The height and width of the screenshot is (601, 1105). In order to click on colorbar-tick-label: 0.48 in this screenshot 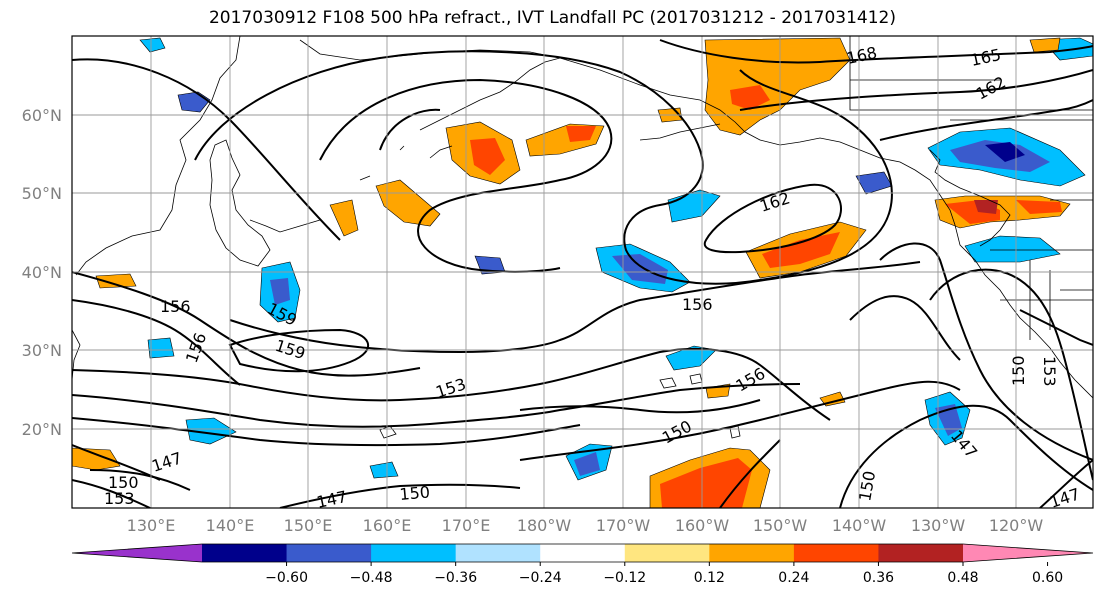, I will do `click(962, 578)`.